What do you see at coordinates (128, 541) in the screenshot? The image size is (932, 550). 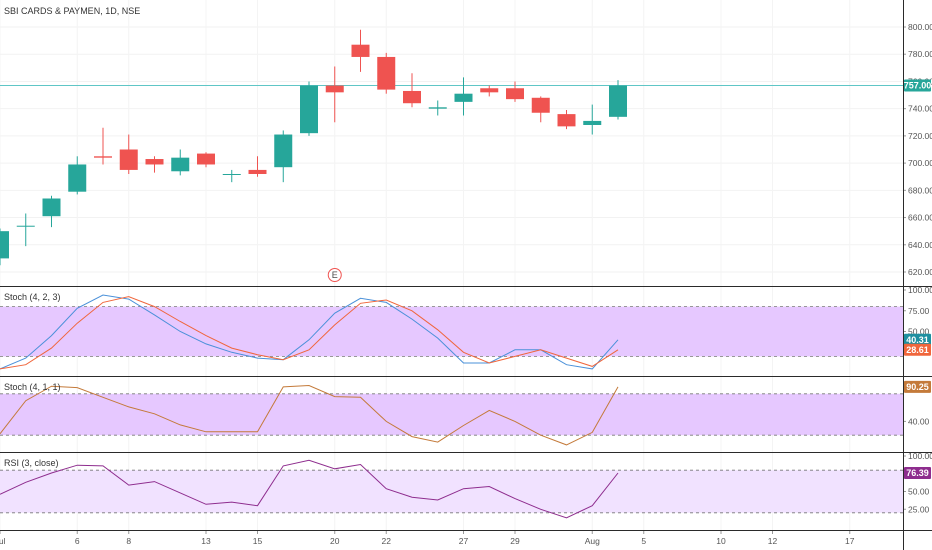 I see `time-tick-label: 8` at bounding box center [128, 541].